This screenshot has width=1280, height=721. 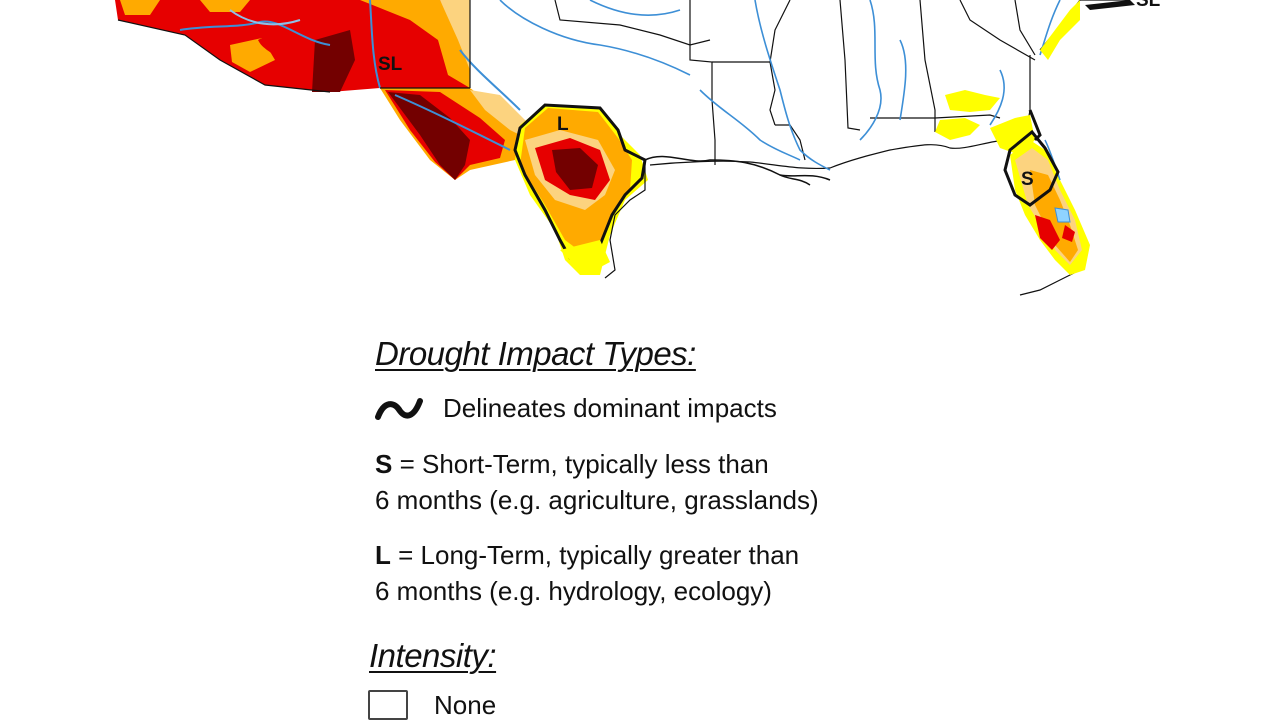 What do you see at coordinates (433, 655) in the screenshot?
I see `intensity-heading: Intensity:` at bounding box center [433, 655].